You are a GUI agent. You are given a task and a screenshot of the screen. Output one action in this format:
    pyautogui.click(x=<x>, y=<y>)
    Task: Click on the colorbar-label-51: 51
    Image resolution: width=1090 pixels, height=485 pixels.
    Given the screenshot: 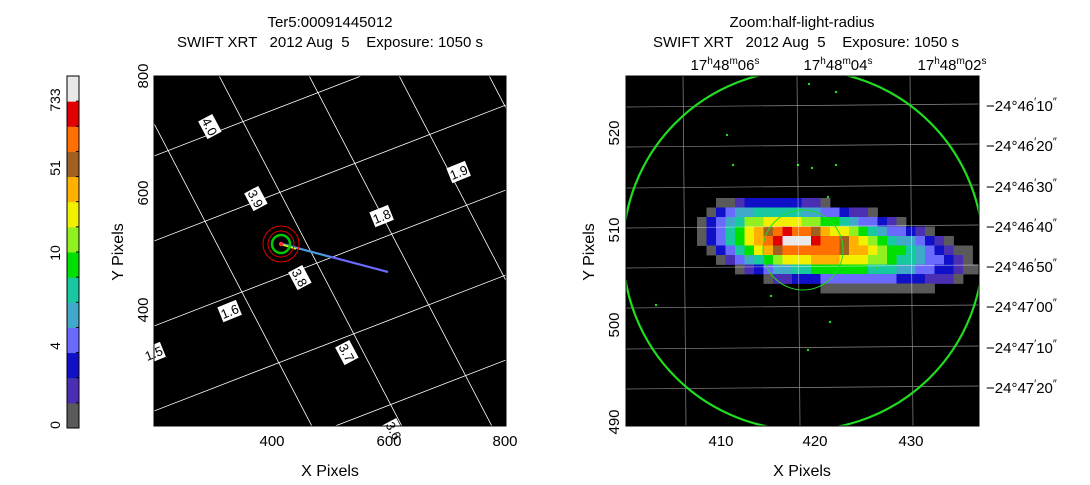 What is the action you would take?
    pyautogui.click(x=55, y=168)
    